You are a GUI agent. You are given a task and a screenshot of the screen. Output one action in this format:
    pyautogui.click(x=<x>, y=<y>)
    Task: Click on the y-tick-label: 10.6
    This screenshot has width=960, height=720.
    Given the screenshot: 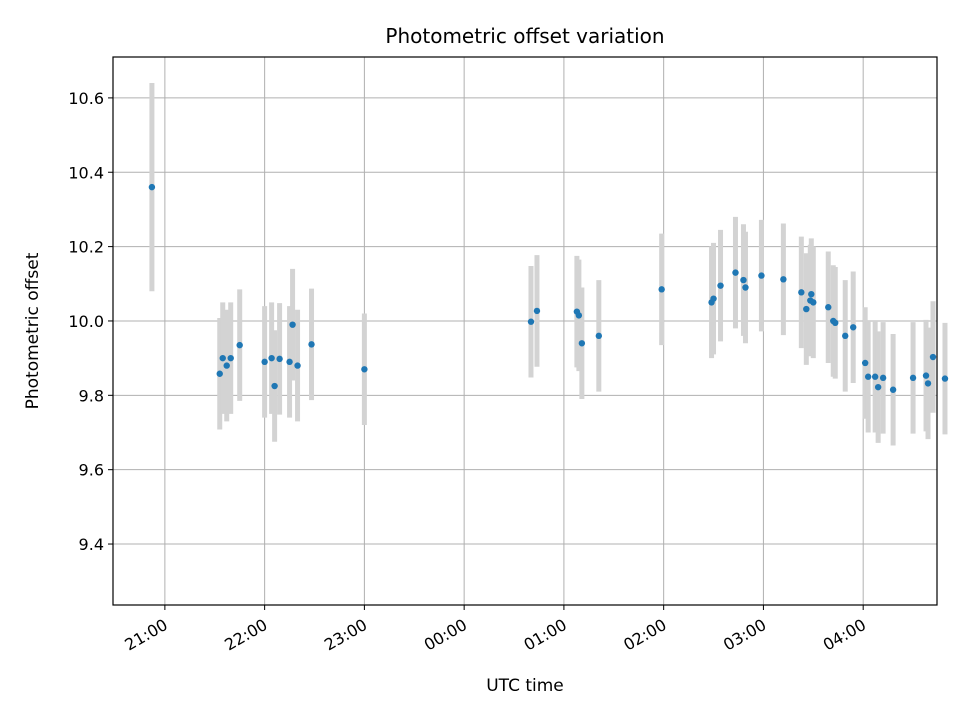 What is the action you would take?
    pyautogui.click(x=86, y=98)
    